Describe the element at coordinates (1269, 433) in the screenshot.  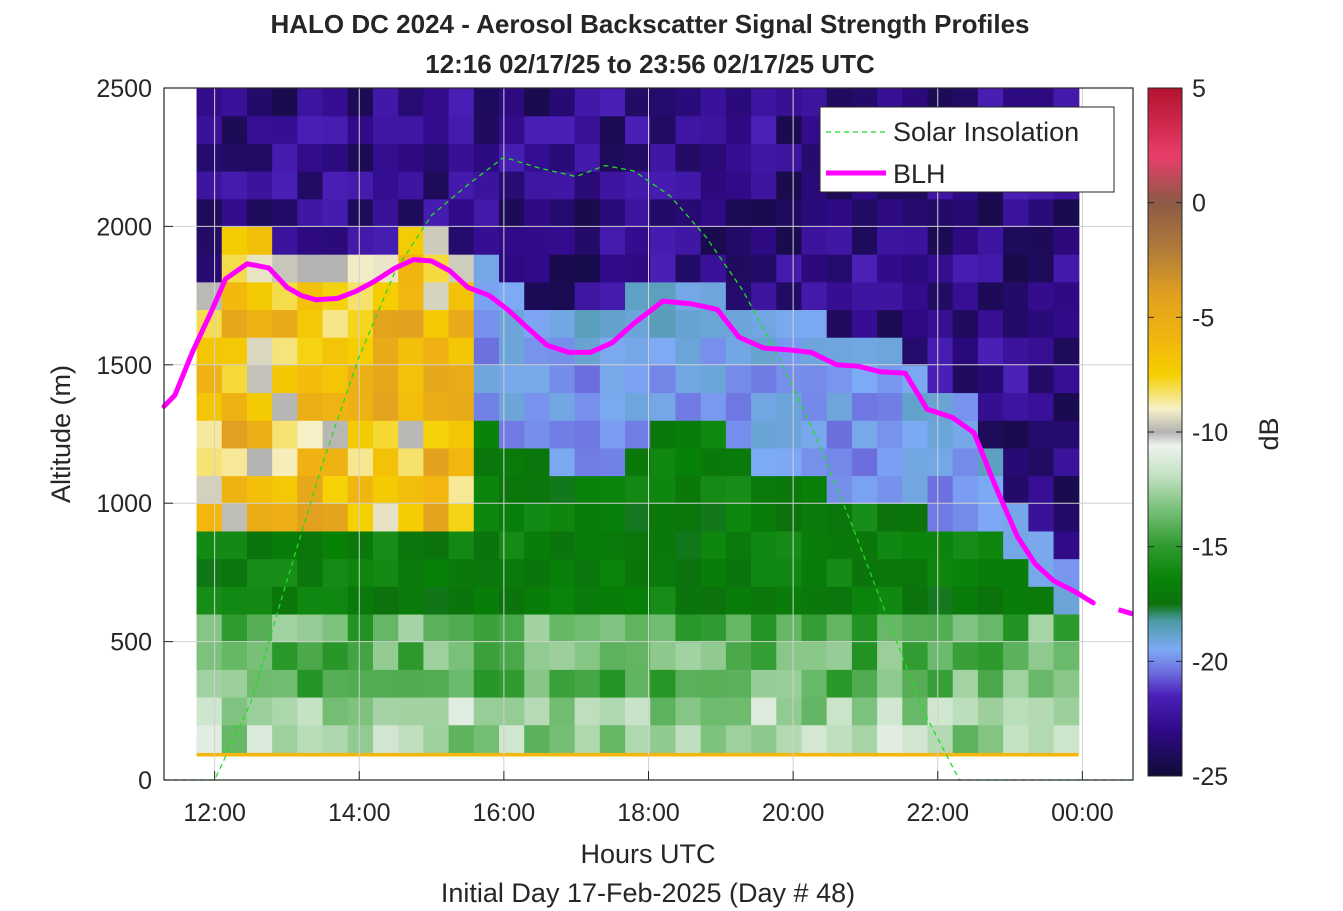
I see `colorbar-label: dB` at that location.